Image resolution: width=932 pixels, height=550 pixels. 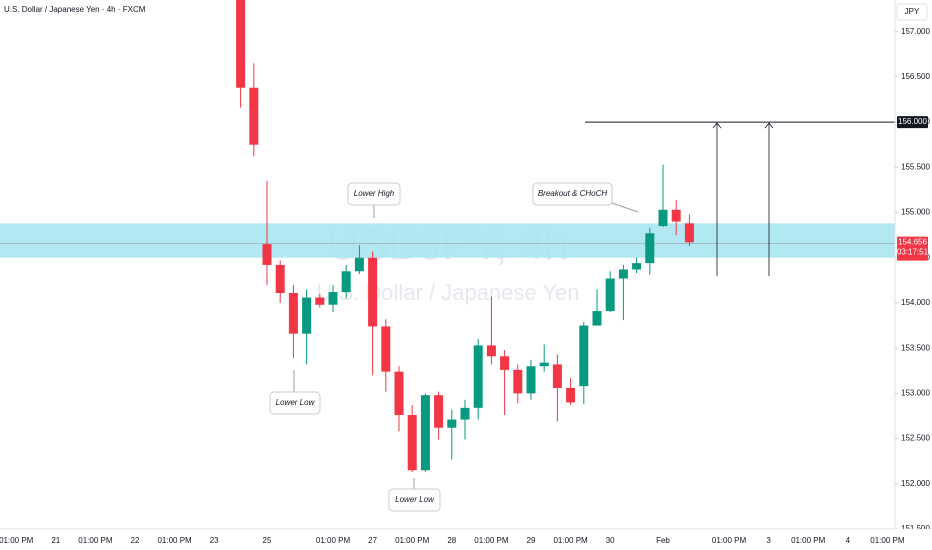 What do you see at coordinates (915, 302) in the screenshot?
I see `y-tick-label: 154.000` at bounding box center [915, 302].